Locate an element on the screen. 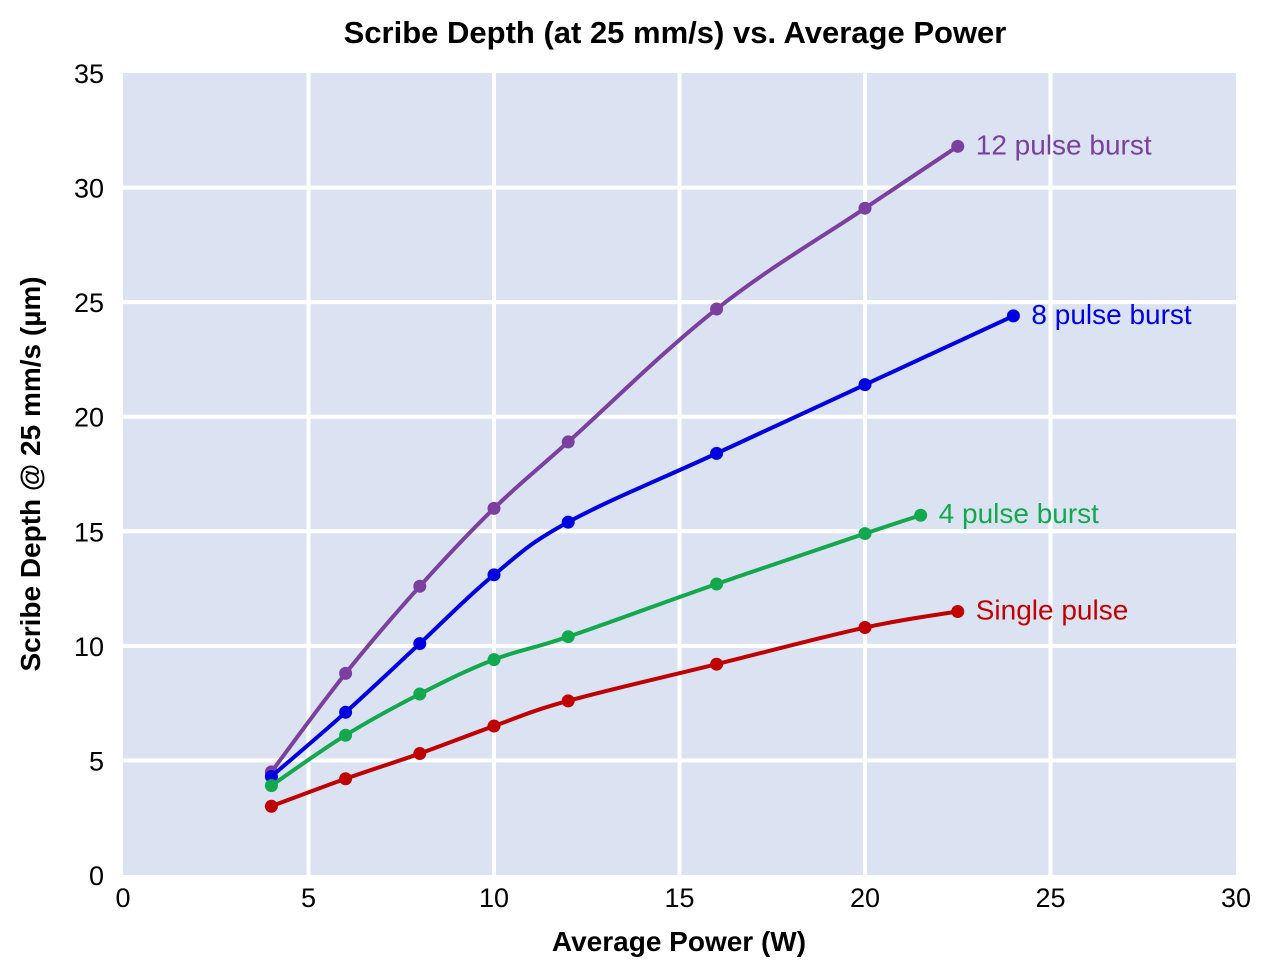 Image resolution: width=1280 pixels, height=965 pixels. series-label: 12 pulse burst is located at coordinates (1064, 144).